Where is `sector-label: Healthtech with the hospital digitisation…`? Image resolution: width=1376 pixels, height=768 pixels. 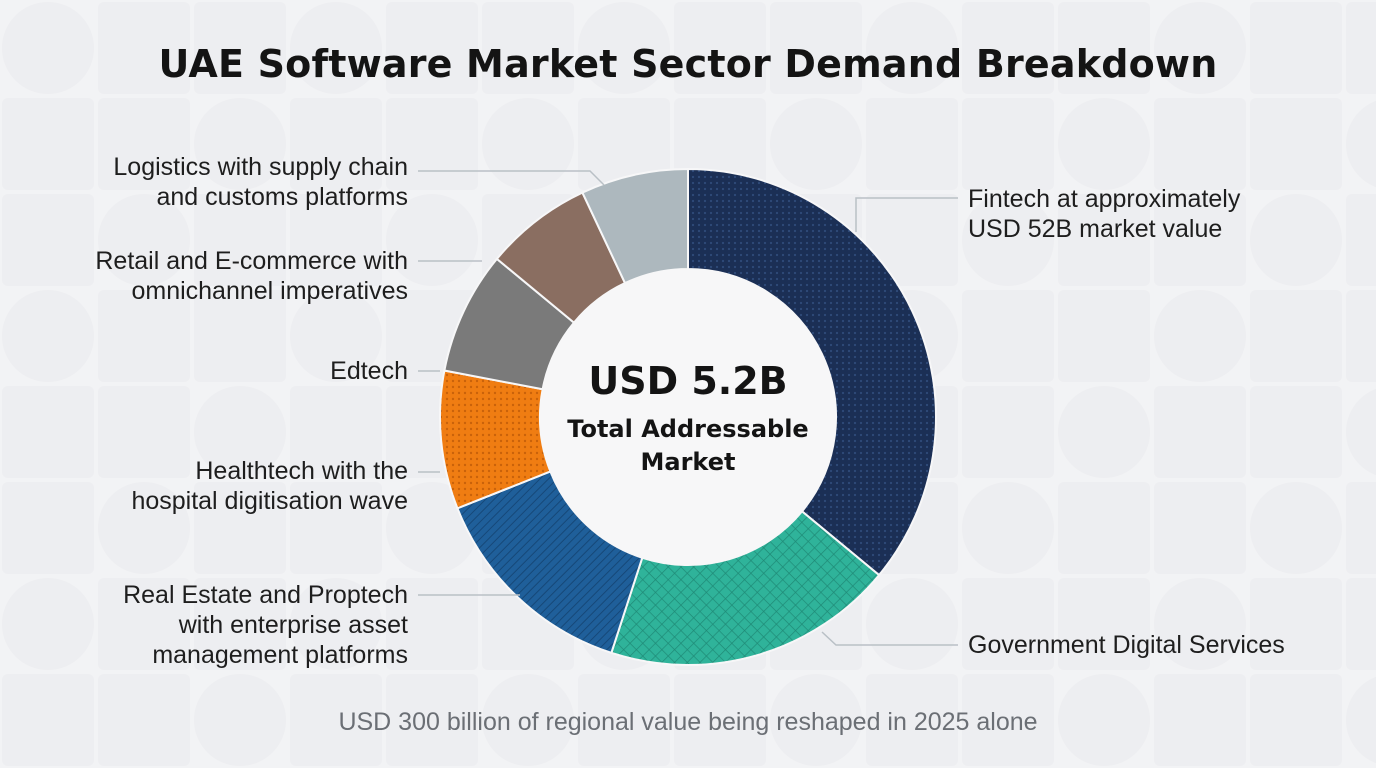
sector-label: Healthtech with the hospital digitisation… is located at coordinates (269, 486).